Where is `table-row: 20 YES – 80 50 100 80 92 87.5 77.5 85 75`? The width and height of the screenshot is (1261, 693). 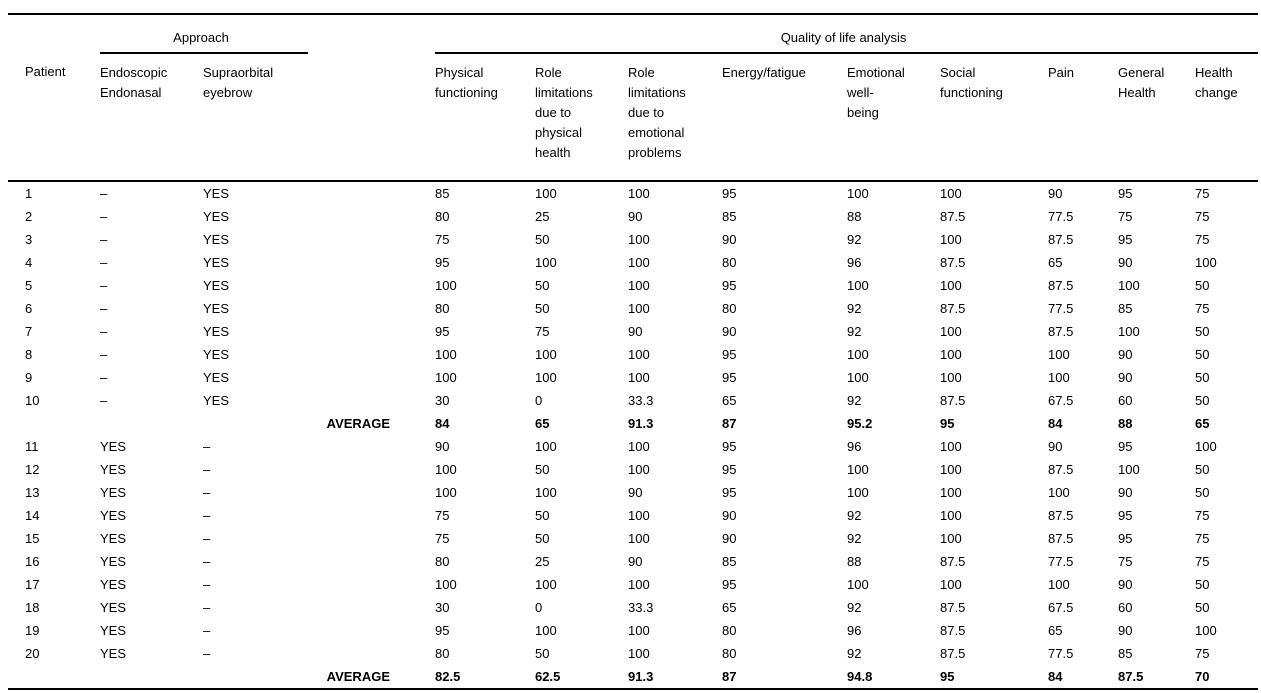
table-row: 20 YES – 80 50 100 80 92 87.5 77.5 85 75 is located at coordinates (633, 653).